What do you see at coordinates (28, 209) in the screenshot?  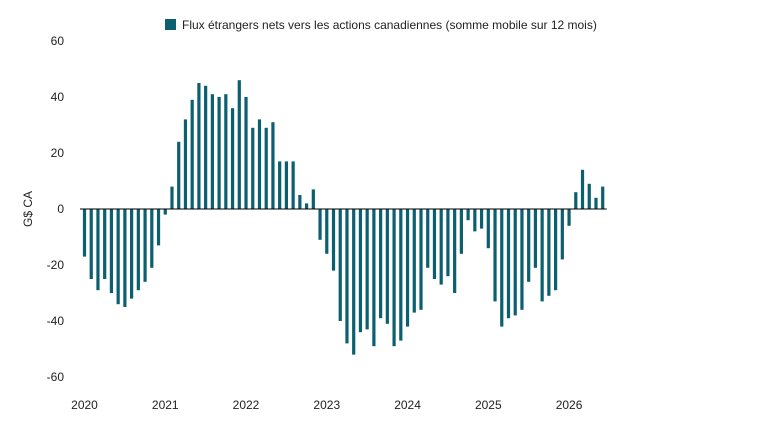 I see `y-axis-title: G$ CA` at bounding box center [28, 209].